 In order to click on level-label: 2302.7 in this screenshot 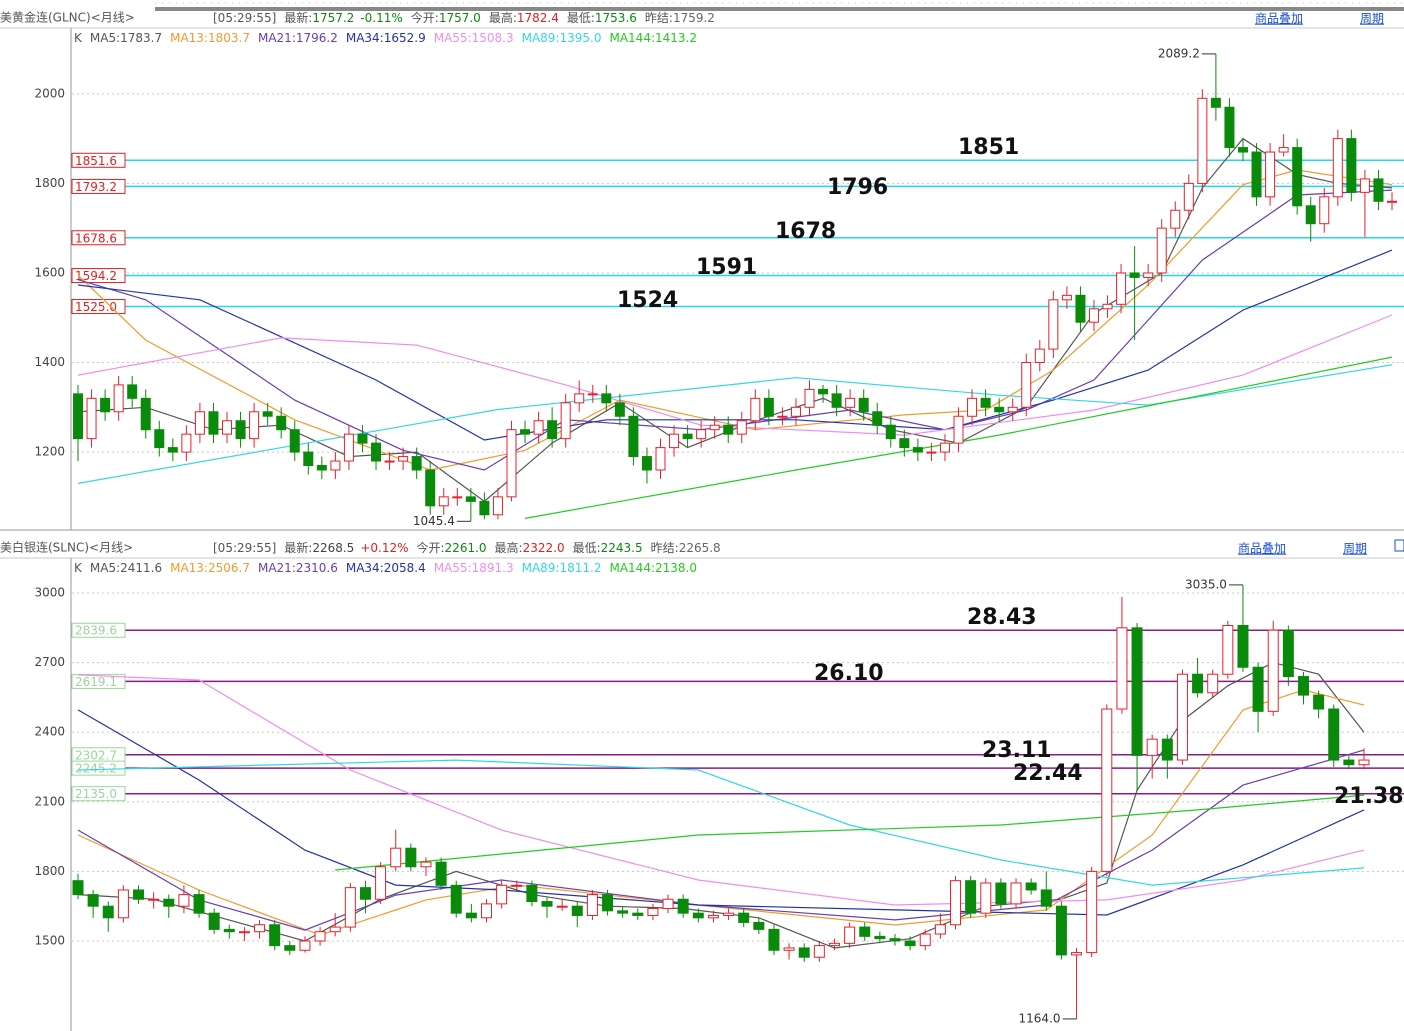, I will do `click(96, 755)`.